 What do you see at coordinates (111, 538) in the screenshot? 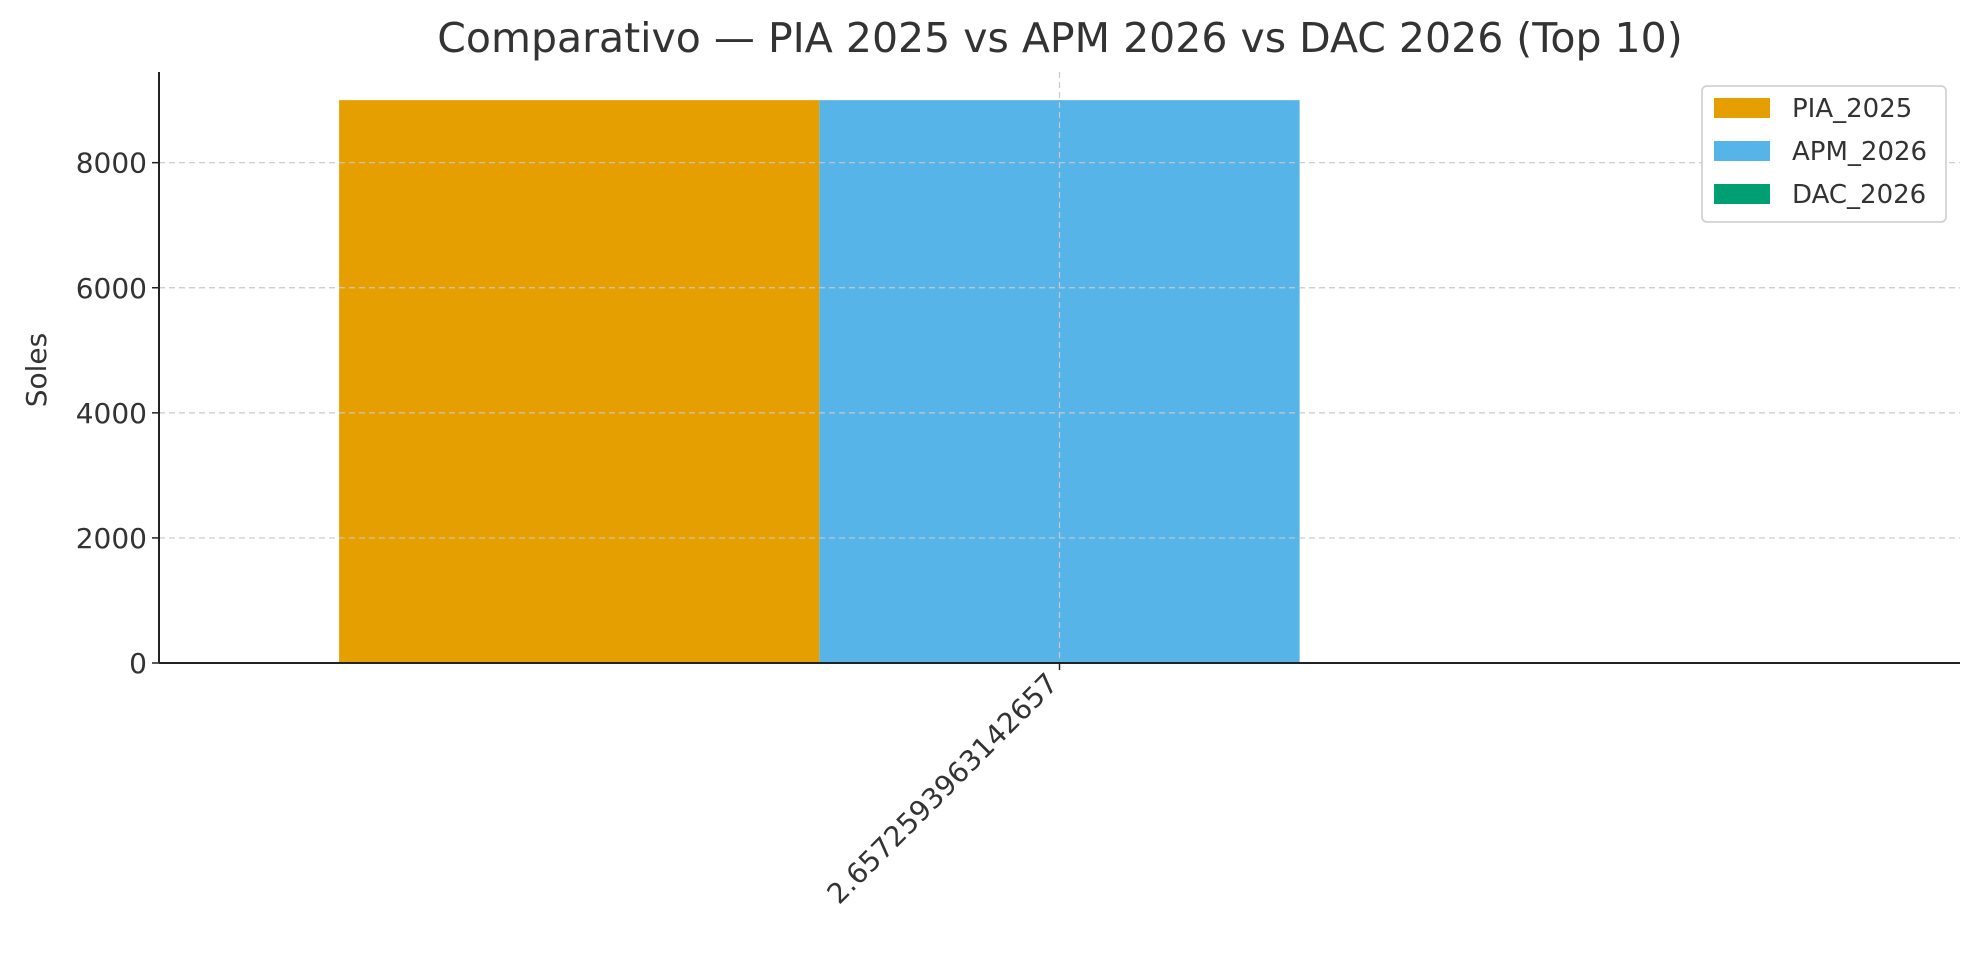
I see `y-tick-label: 2000` at bounding box center [111, 538].